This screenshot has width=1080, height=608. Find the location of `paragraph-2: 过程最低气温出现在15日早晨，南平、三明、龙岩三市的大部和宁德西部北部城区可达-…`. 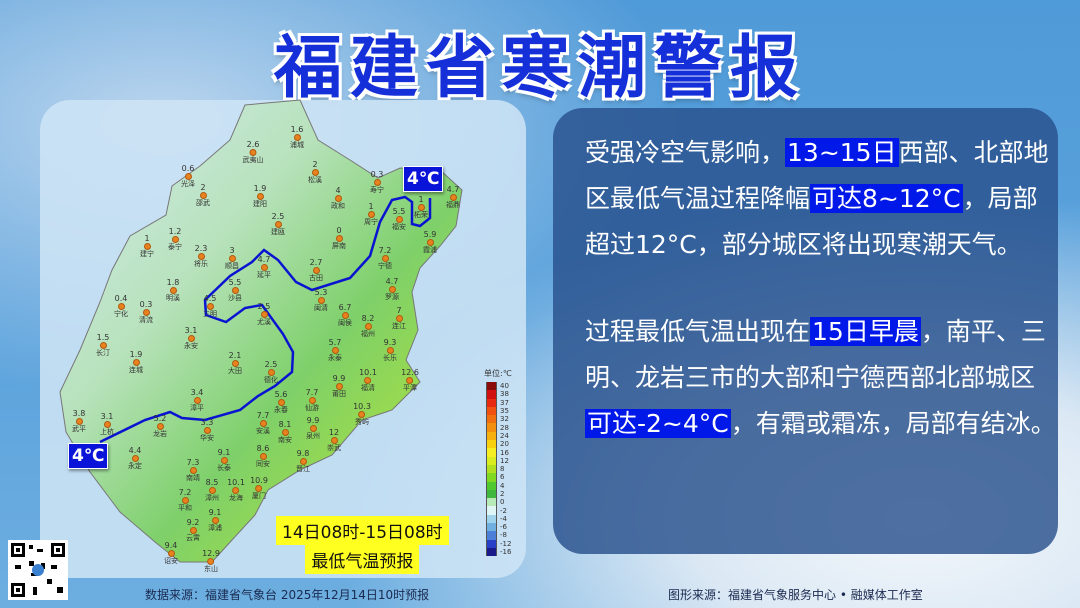

paragraph-2: 过程最低气温出现在15日早晨，南平、三明、龙岩三市的大部和宁德西部北部城区可达-… is located at coordinates (821, 378).